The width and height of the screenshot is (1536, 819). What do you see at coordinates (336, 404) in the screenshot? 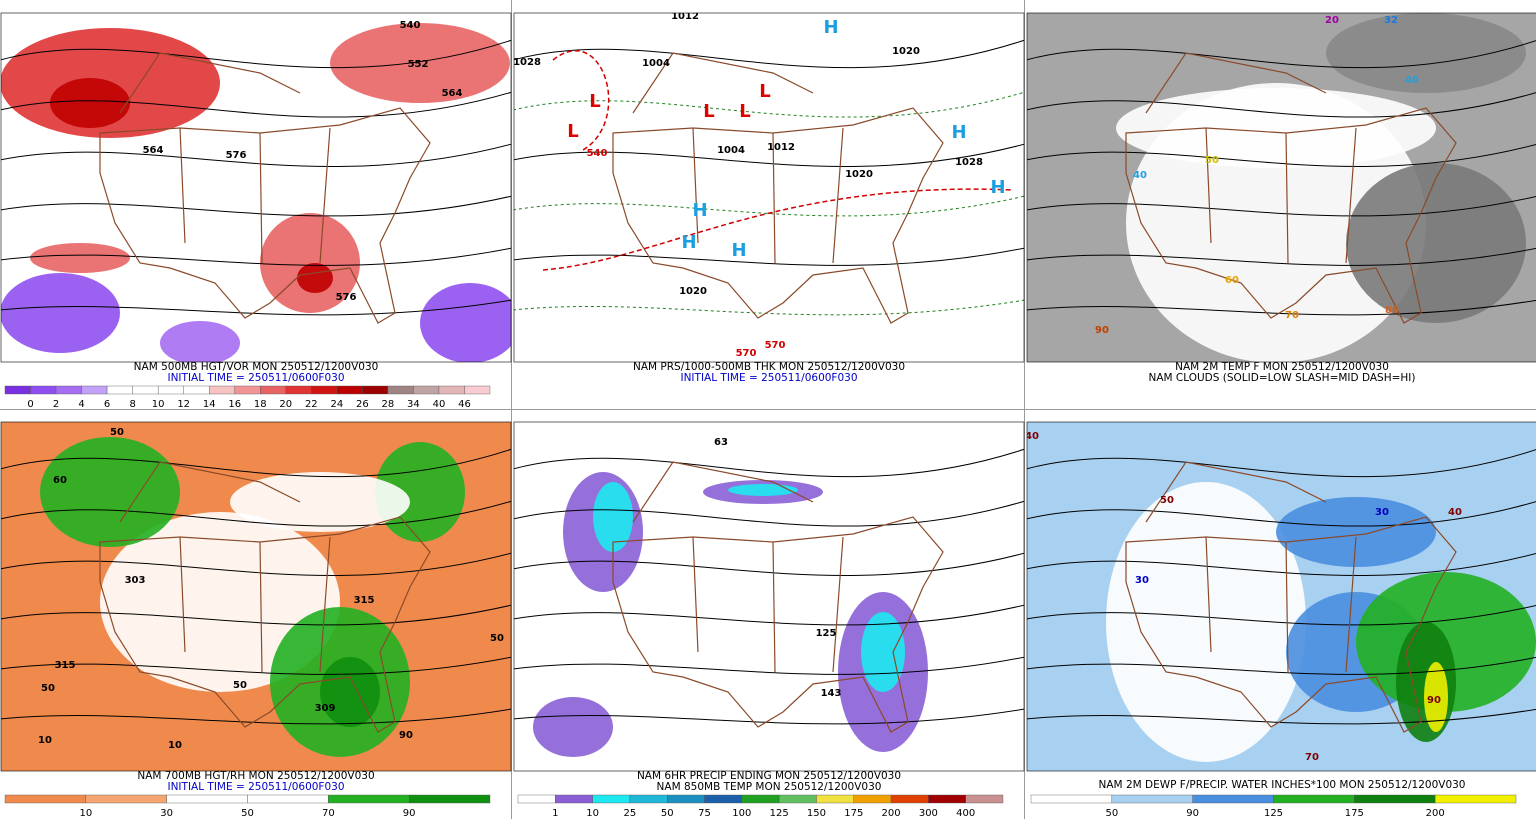
I see `colorbar-label: 24` at bounding box center [336, 404].